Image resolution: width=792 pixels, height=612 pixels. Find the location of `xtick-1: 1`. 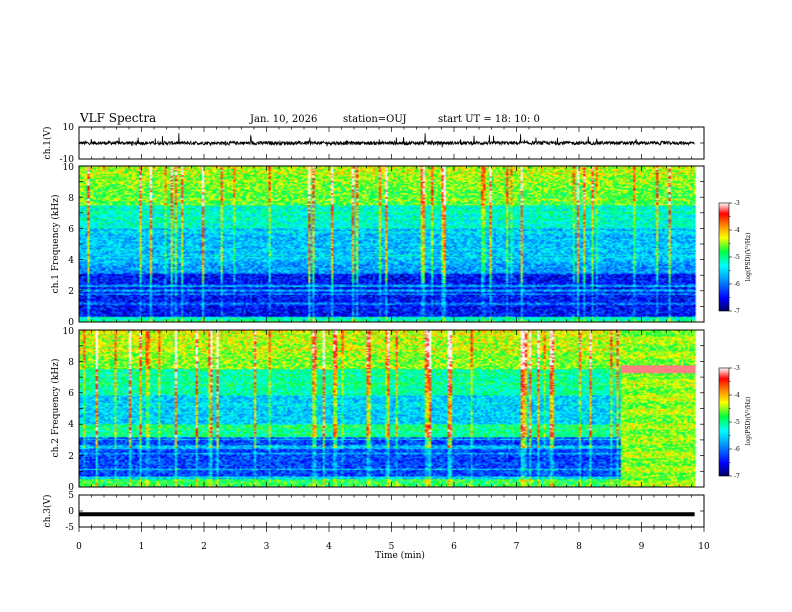

xtick-1: 1 is located at coordinates (142, 547).